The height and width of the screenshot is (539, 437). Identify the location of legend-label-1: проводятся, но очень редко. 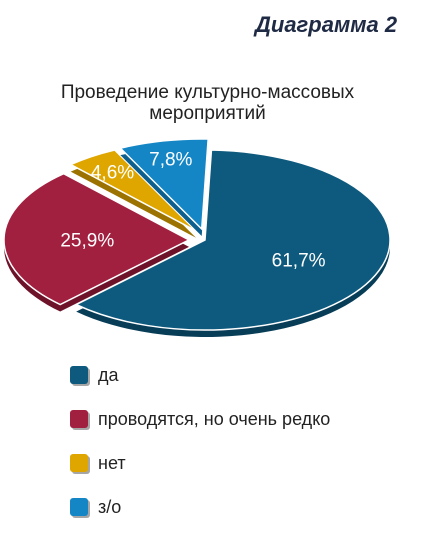
(214, 418).